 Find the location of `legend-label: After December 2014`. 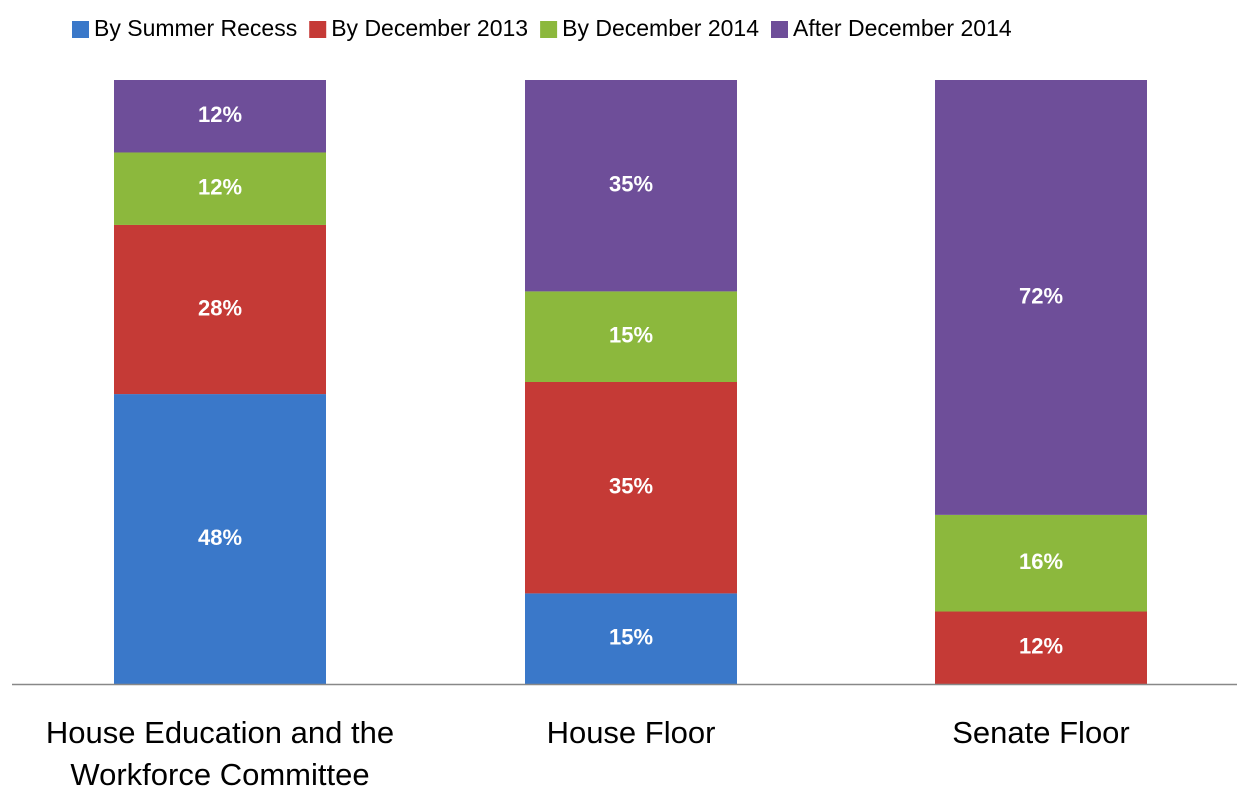

legend-label: After December 2014 is located at coordinates (902, 28).